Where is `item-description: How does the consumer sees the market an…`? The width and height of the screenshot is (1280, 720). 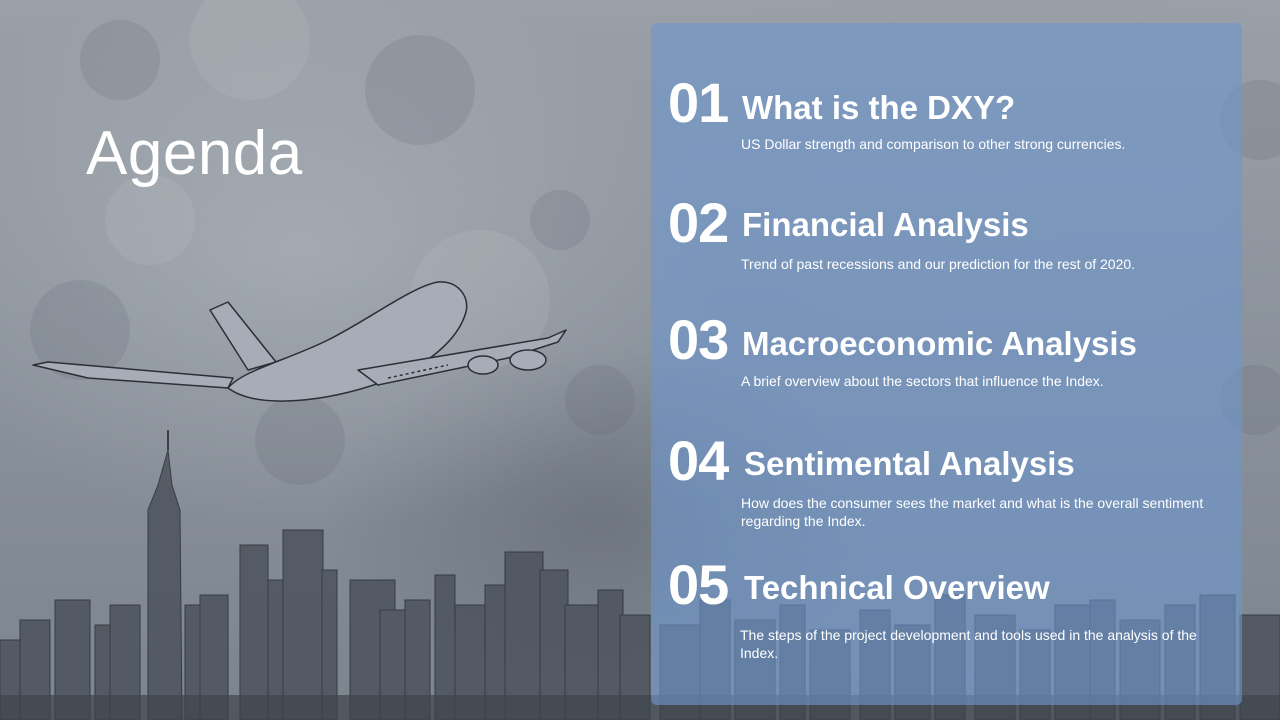
item-description: How does the consumer sees the market an… is located at coordinates (972, 512).